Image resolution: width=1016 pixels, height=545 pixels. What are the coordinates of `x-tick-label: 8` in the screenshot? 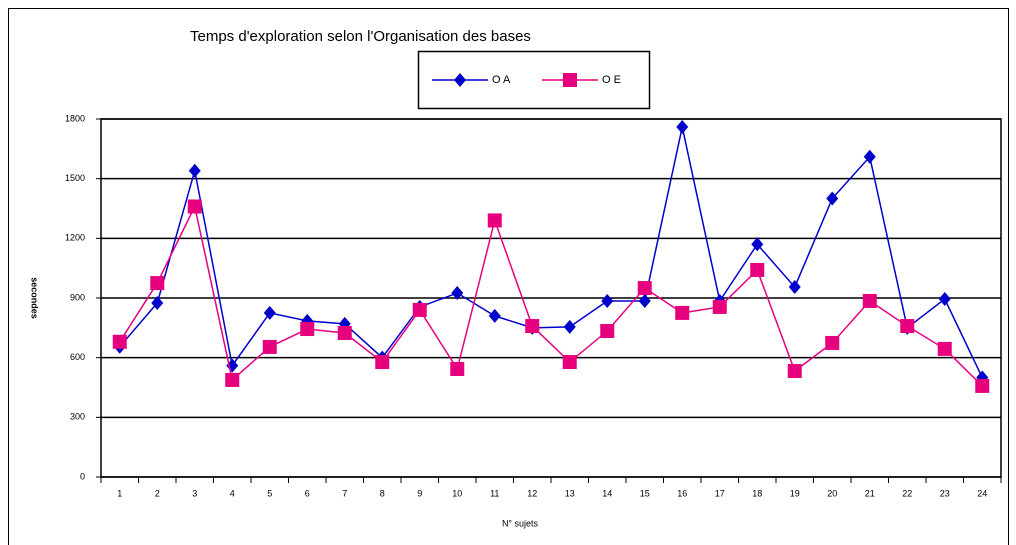 It's located at (382, 493).